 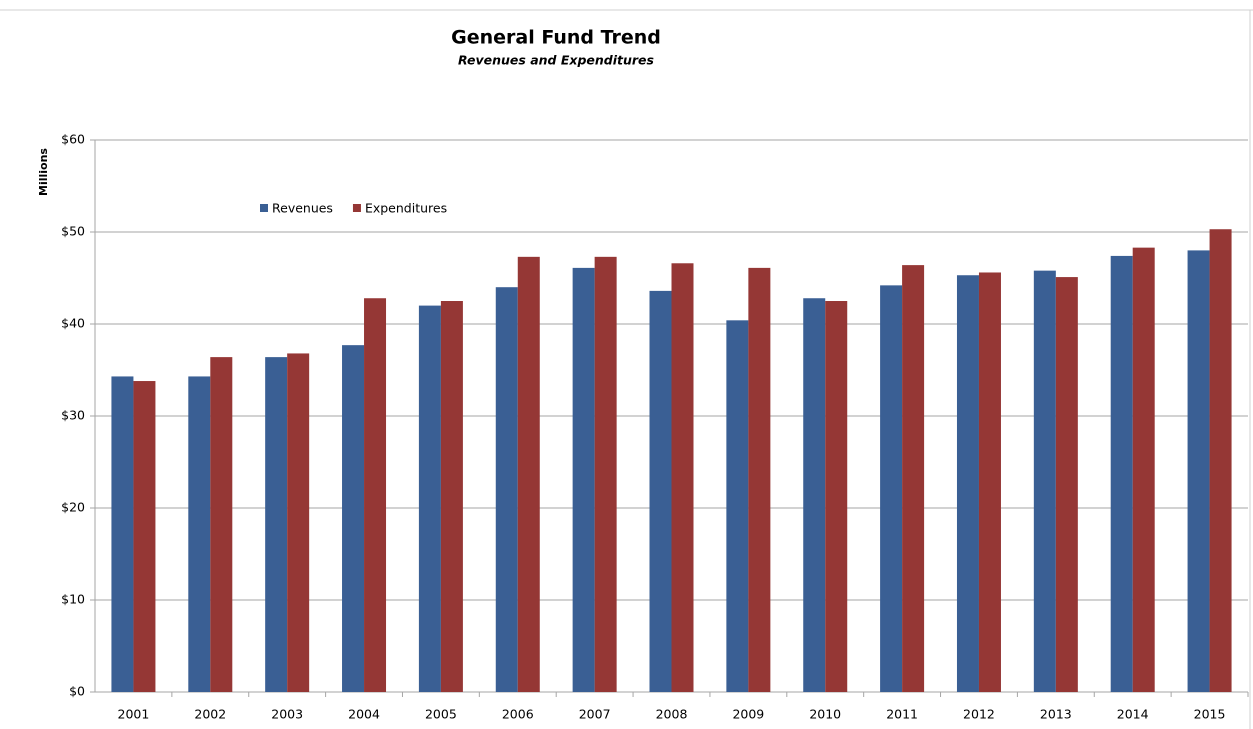 I want to click on x-tick-label: 2008, so click(x=672, y=714).